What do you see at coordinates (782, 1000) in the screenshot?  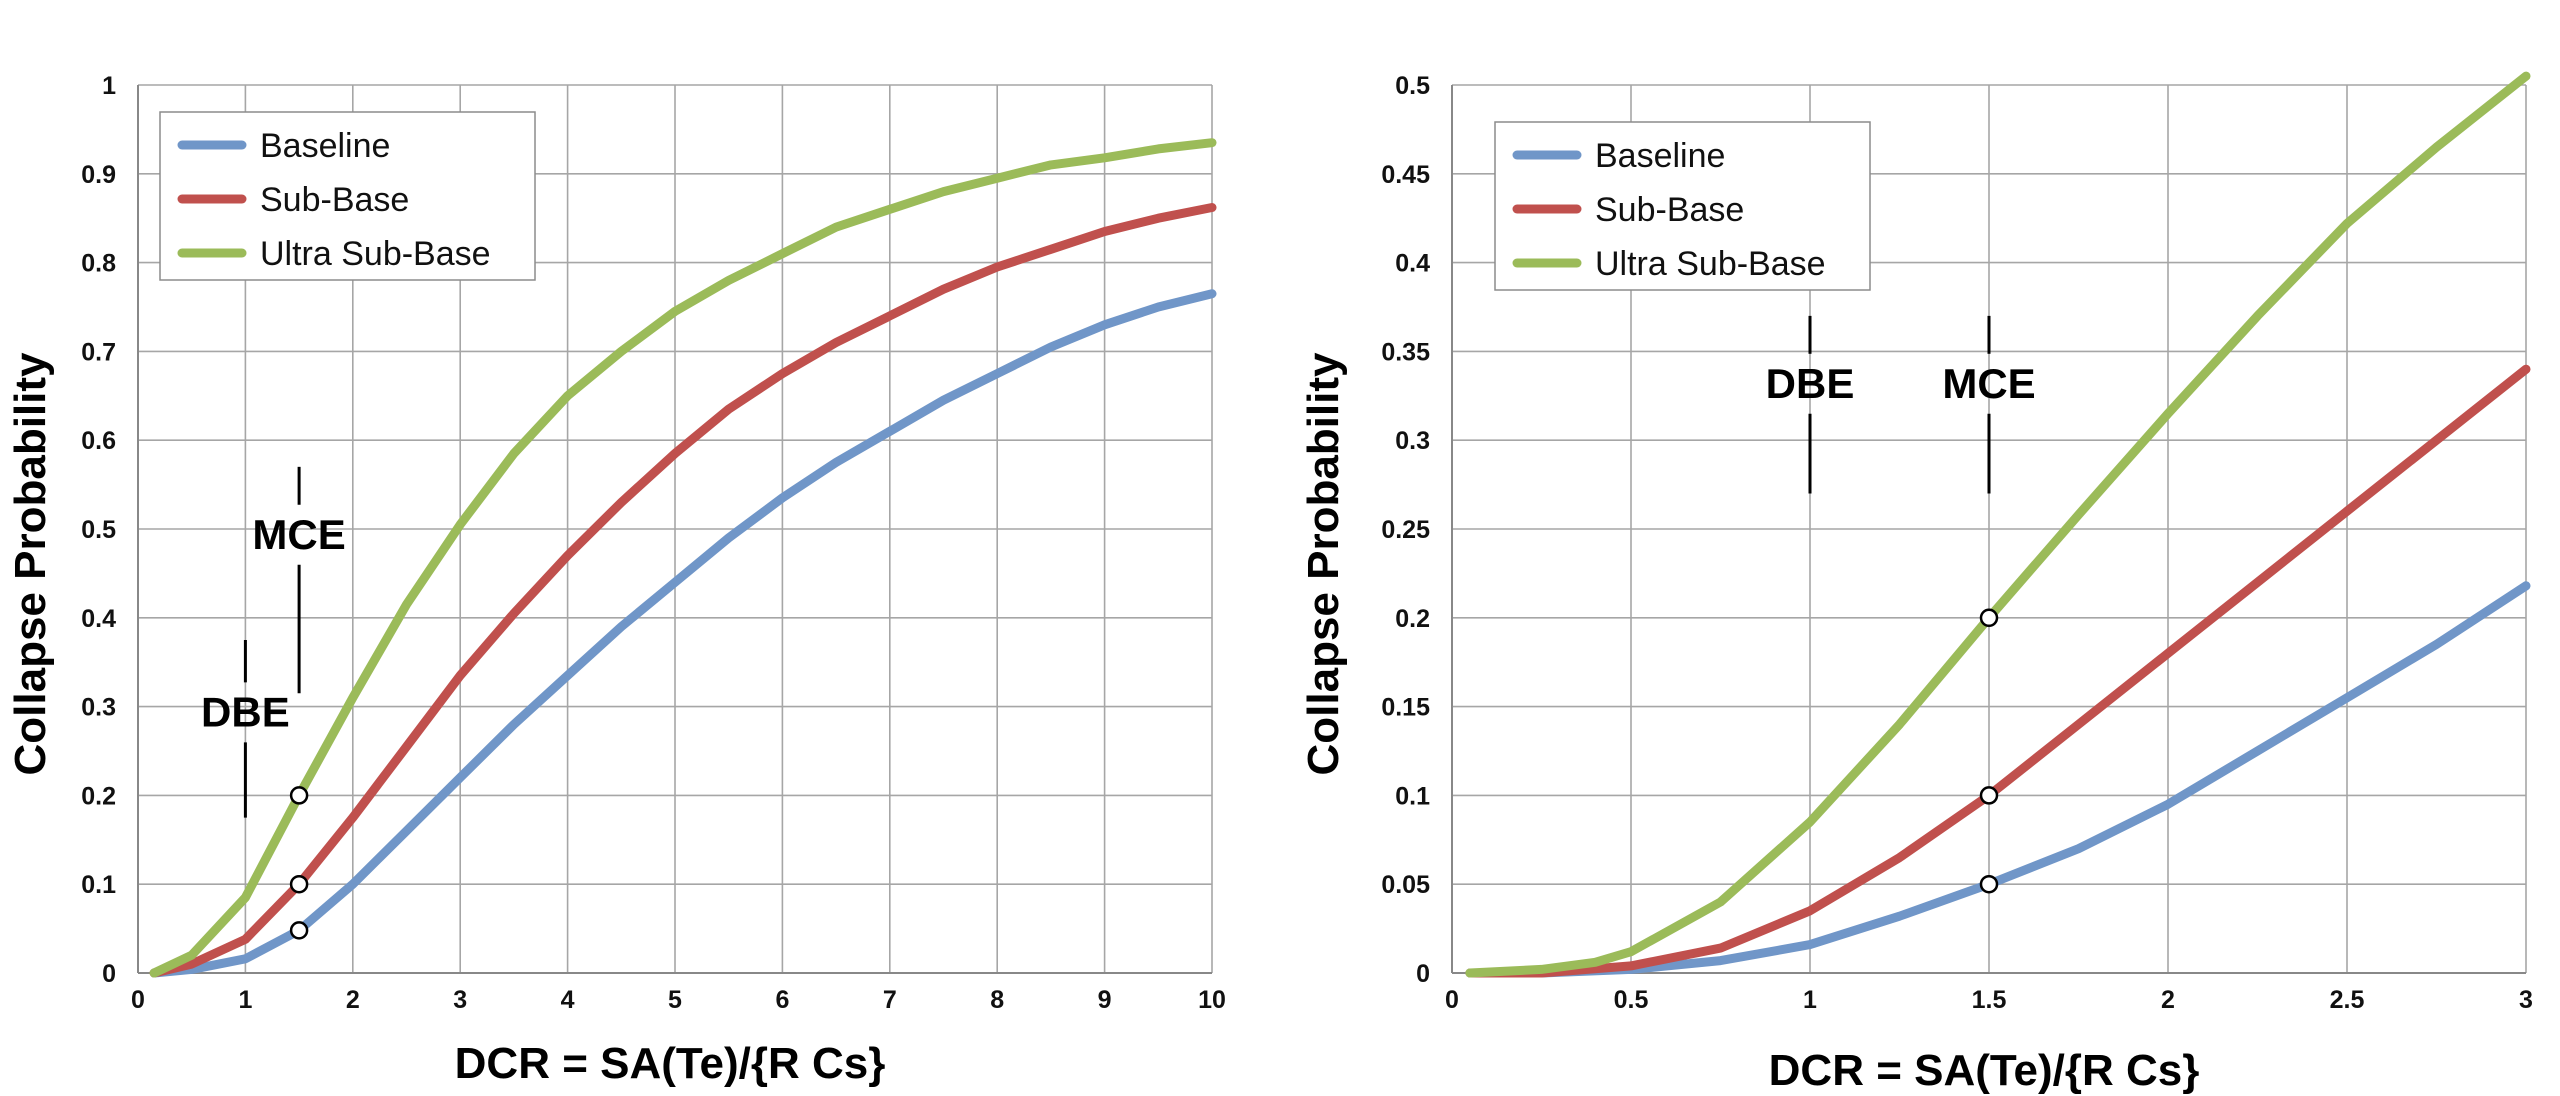 I see `x-tick-label: 6` at bounding box center [782, 1000].